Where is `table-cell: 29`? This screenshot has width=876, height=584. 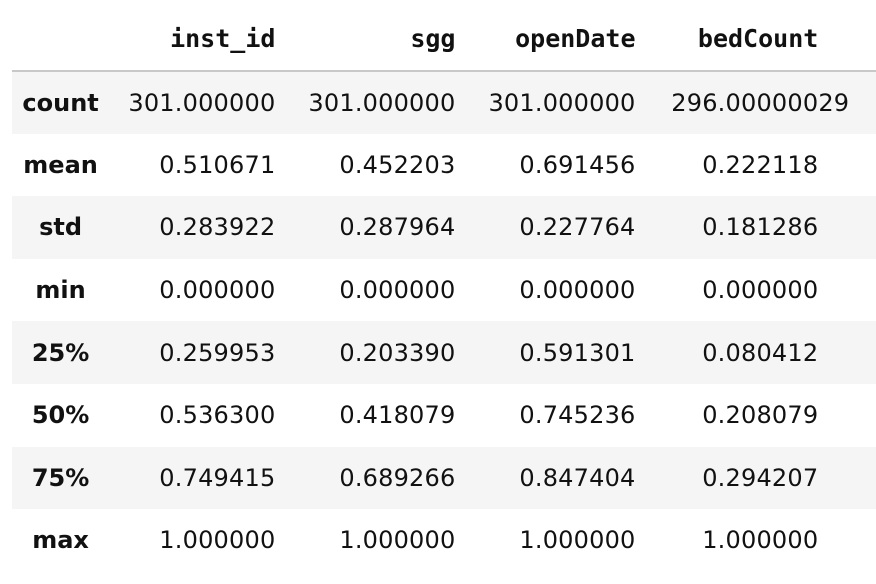
table-cell: 29 is located at coordinates (834, 102).